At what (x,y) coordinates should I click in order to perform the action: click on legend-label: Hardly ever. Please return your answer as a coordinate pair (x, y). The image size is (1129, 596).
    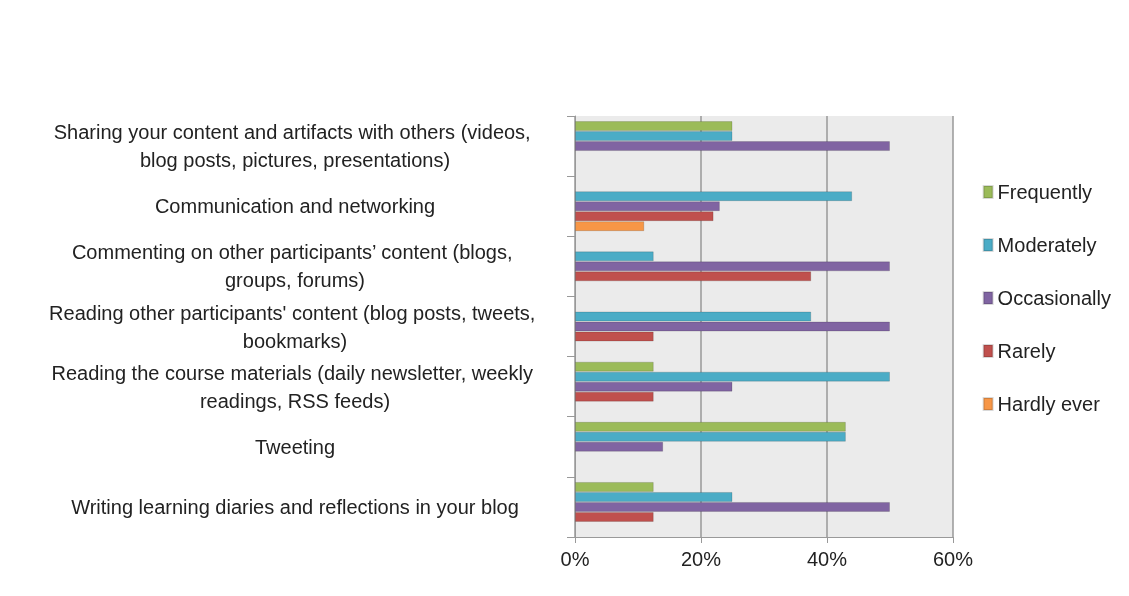
    Looking at the image, I should click on (1049, 404).